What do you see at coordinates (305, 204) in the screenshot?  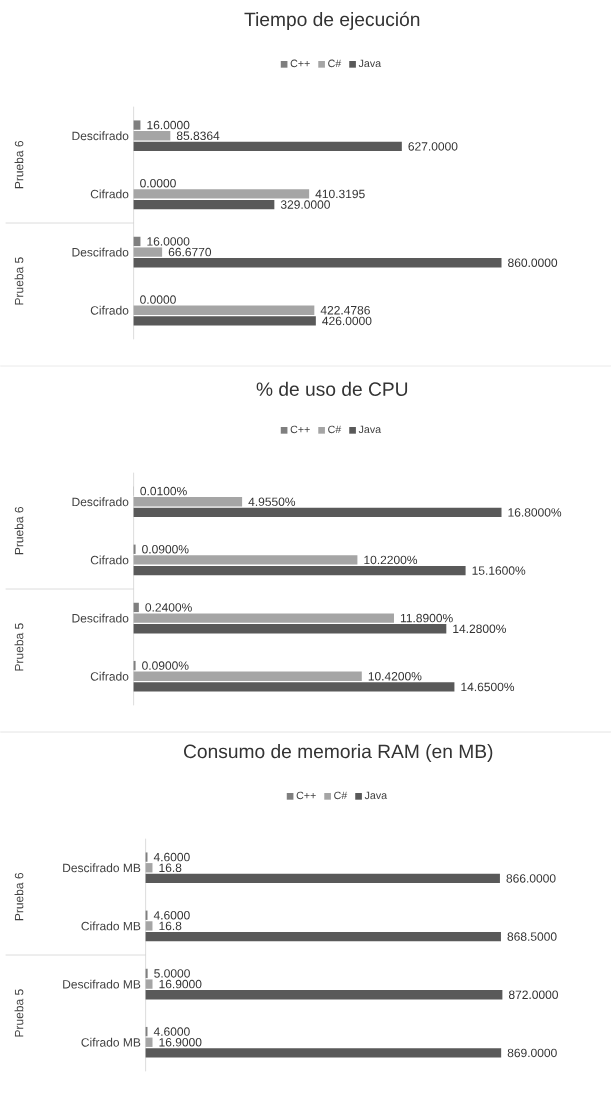 I see `data-label: 329.0000` at bounding box center [305, 204].